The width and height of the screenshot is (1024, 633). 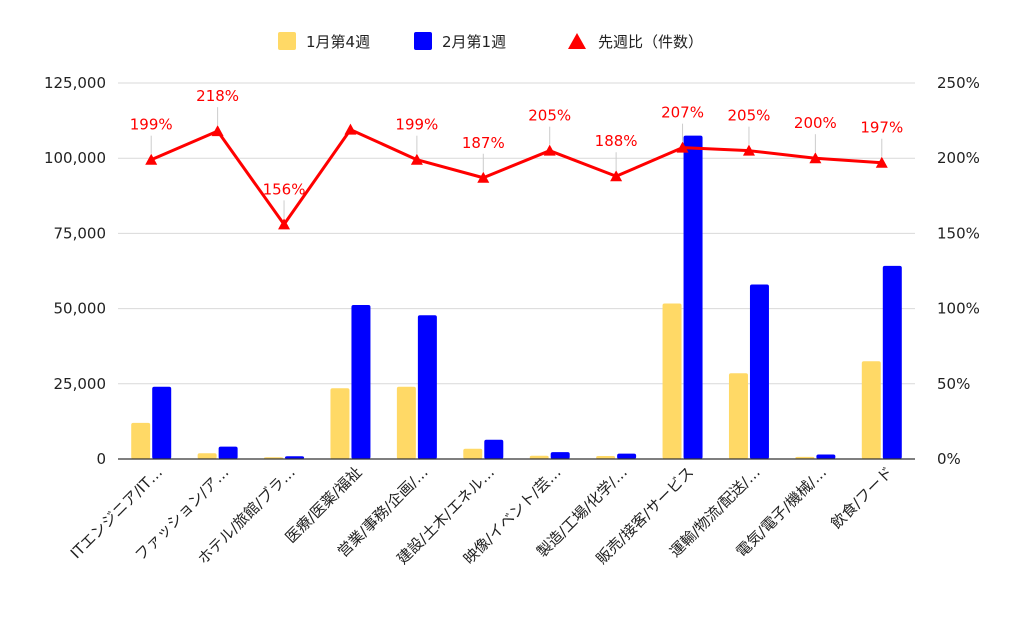 I want to click on ratio-data-label: 187%, so click(x=483, y=143).